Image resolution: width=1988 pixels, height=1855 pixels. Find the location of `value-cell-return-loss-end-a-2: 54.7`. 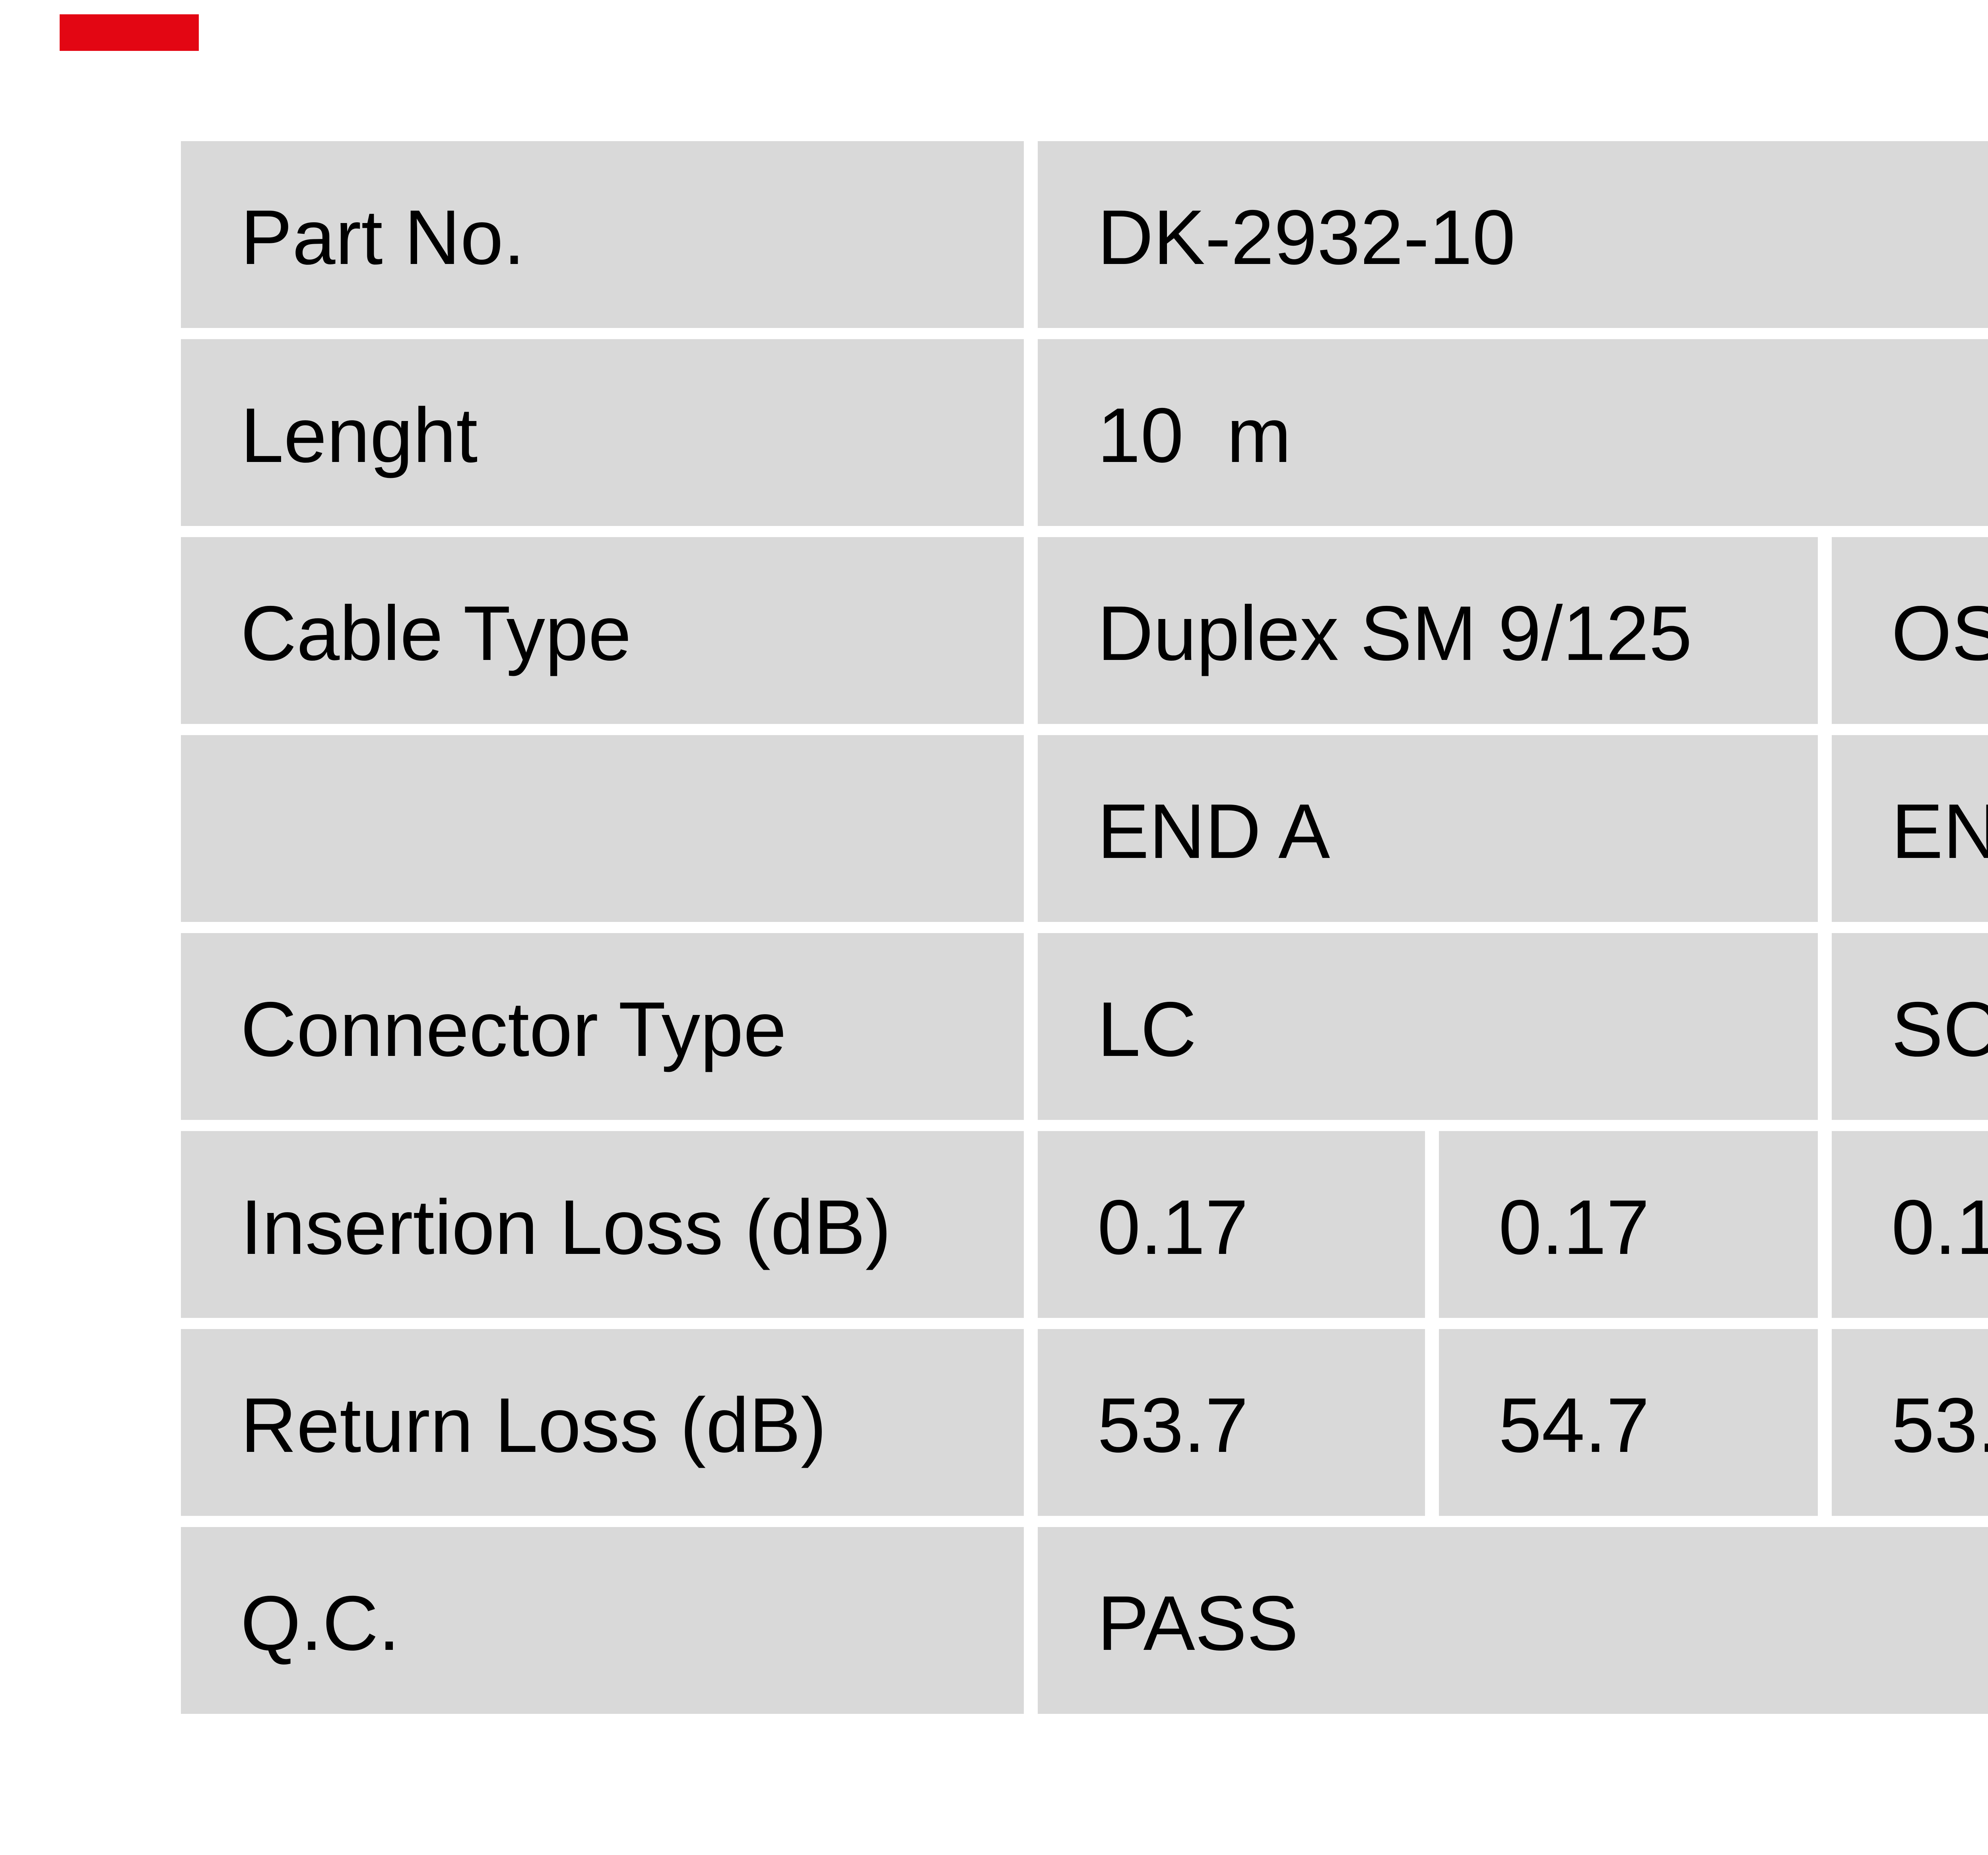

value-cell-return-loss-end-a-2: 54.7 is located at coordinates (1628, 1422).